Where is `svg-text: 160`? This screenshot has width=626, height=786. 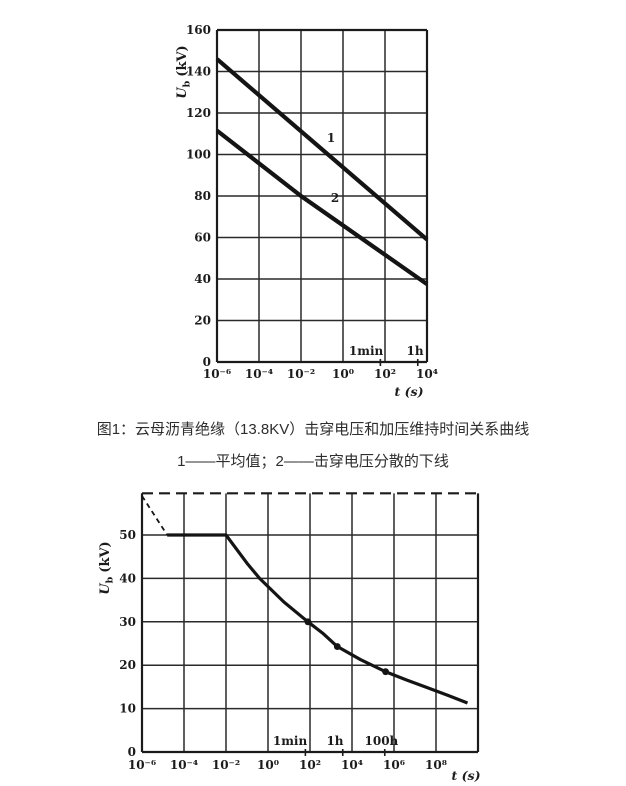
svg-text: 160 is located at coordinates (198, 30).